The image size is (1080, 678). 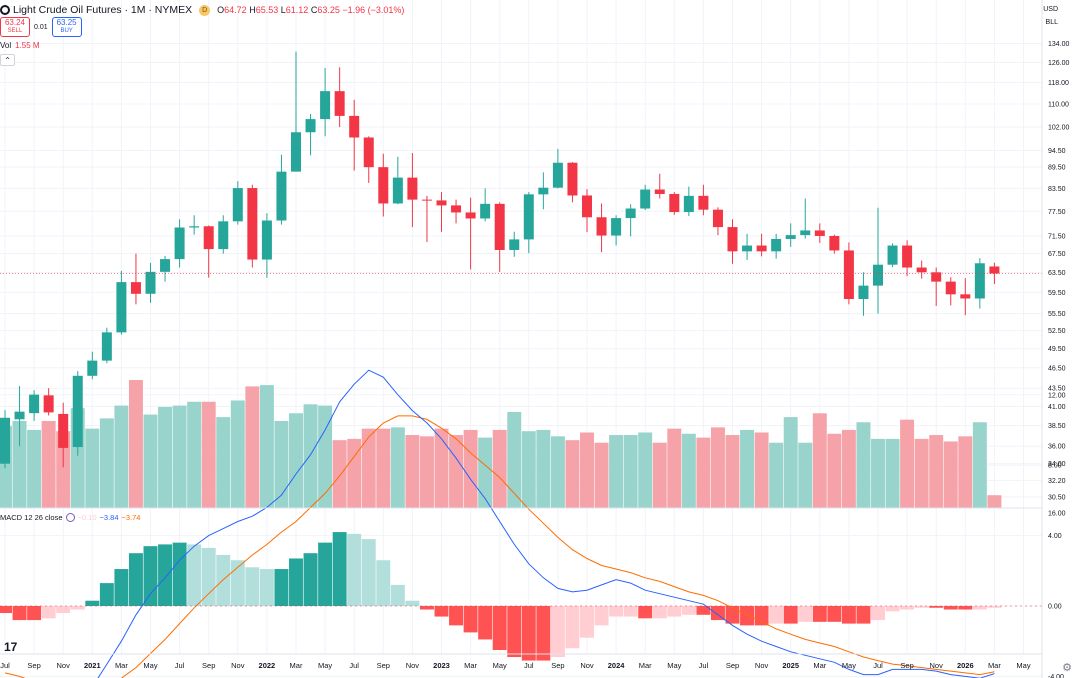 I want to click on macd-legend: MACD 12 26 close −0.10 −3.84 −3.74, so click(x=70, y=517).